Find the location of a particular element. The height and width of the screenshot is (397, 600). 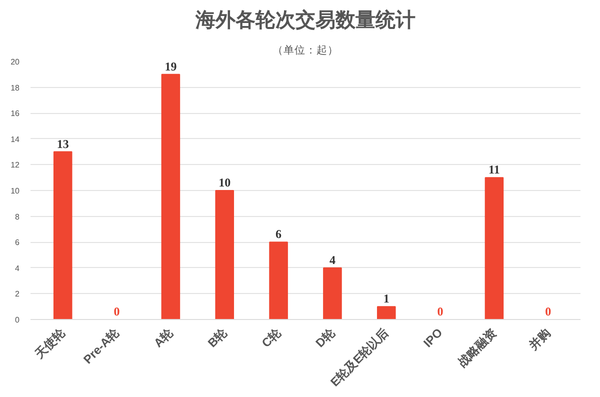

x-tick-label: 天使轮 is located at coordinates (50, 343).